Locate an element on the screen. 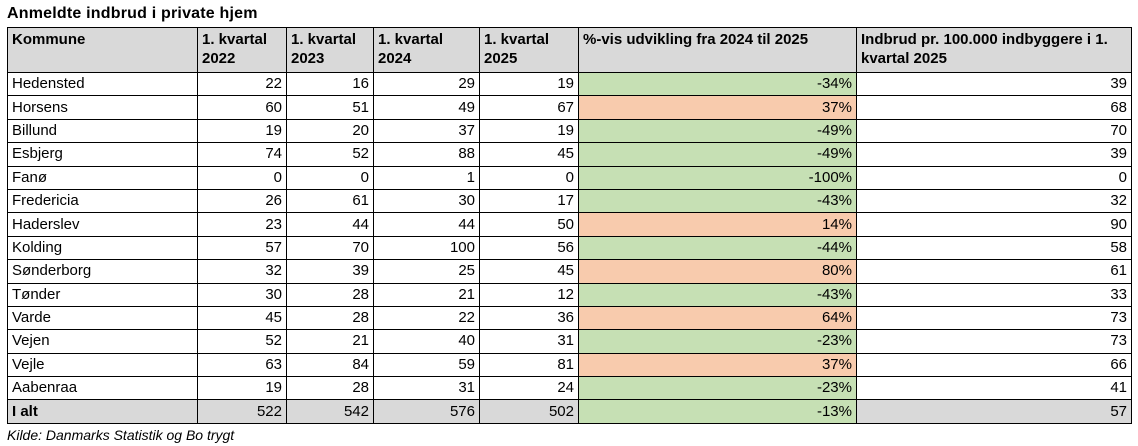  table-row: Esbjerg 74 52 88 45 -49% 39 is located at coordinates (569, 154).